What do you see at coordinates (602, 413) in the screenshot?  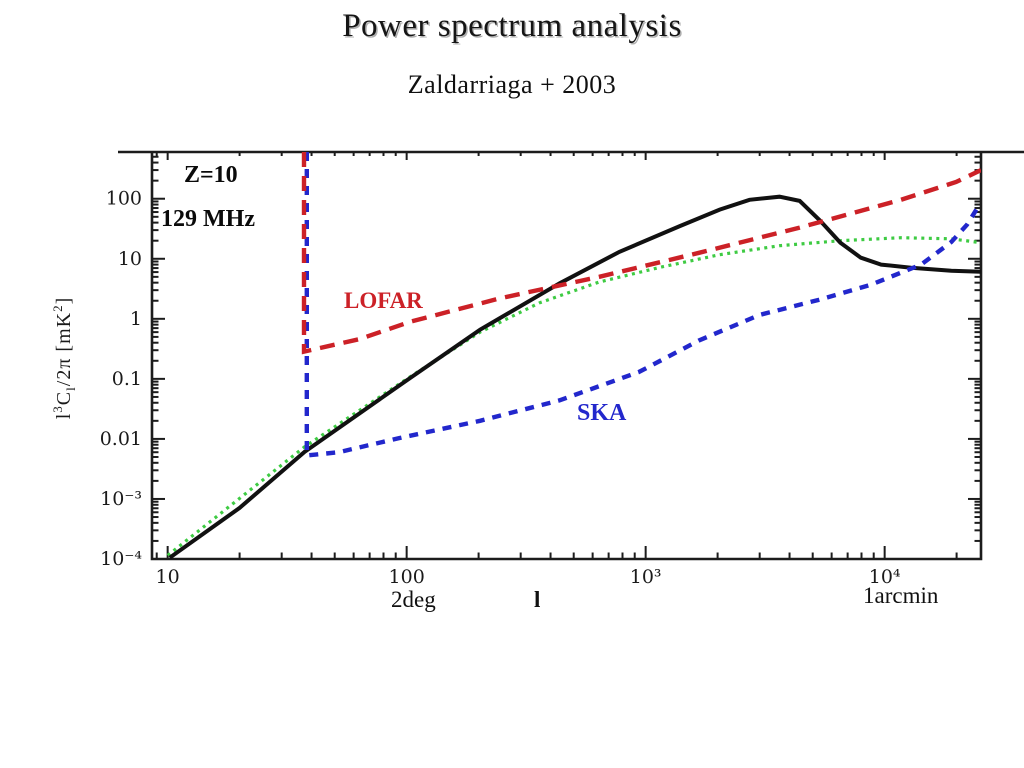 I see `ska-curve-label: SKA` at bounding box center [602, 413].